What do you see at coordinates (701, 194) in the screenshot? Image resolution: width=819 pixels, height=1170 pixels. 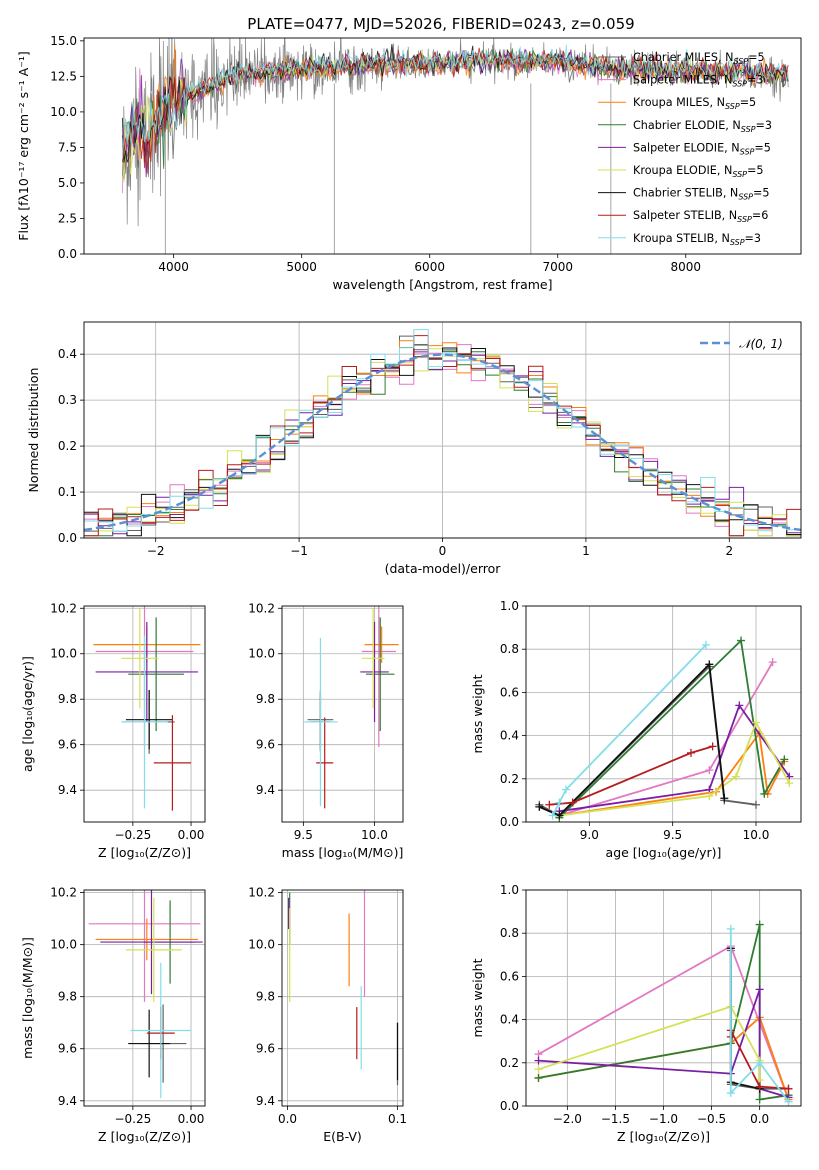 I see `legend-entry: Chabrier STELIB, NSSP=5` at bounding box center [701, 194].